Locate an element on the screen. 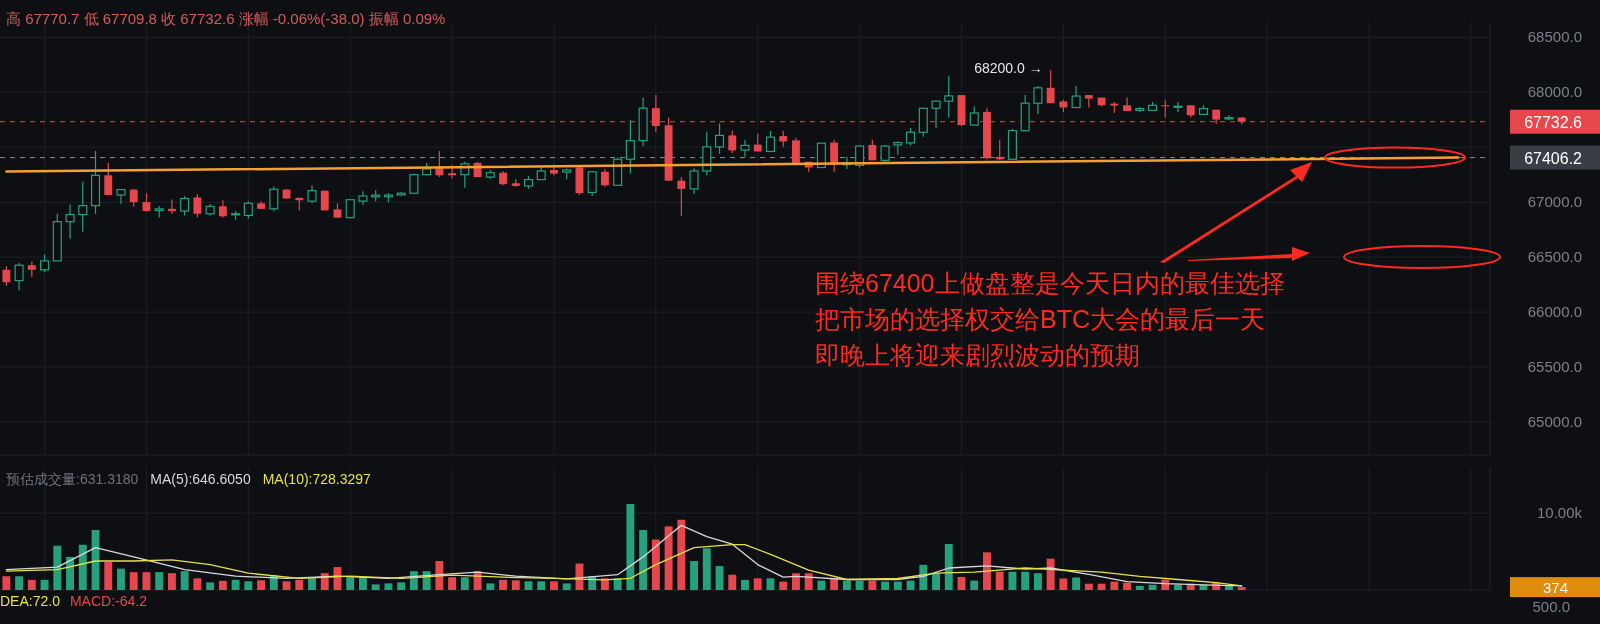 This screenshot has width=1600, height=624. y-tick-label: 10.00k is located at coordinates (1559, 513).